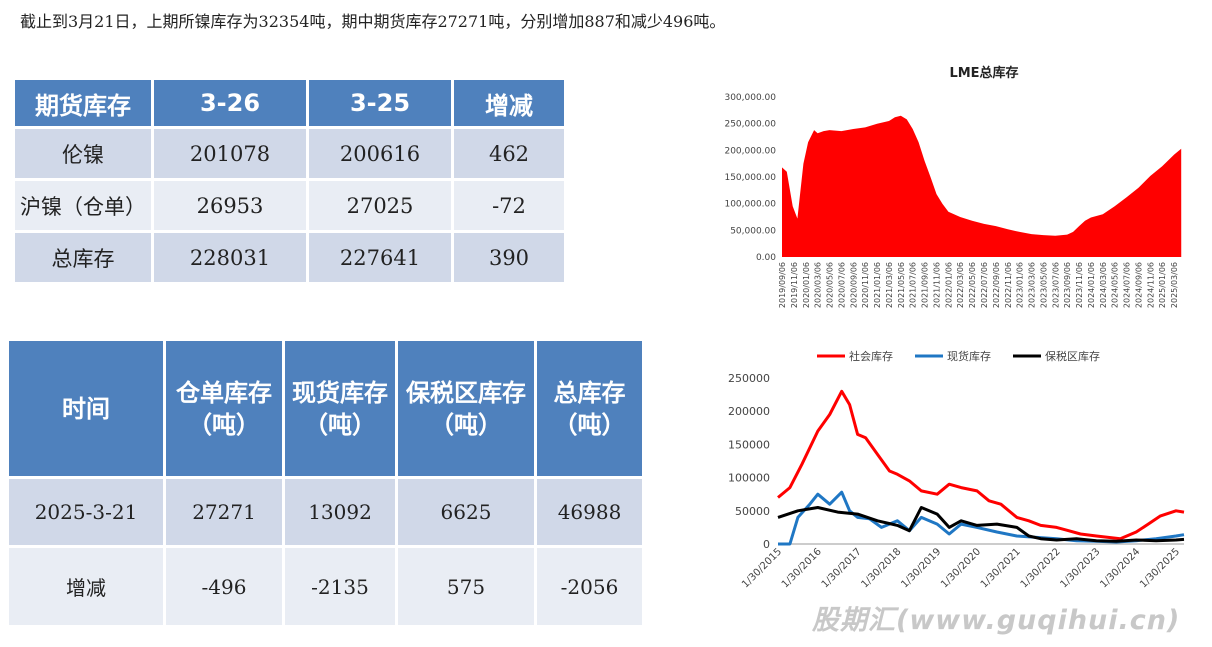 This screenshot has width=1212, height=647. What do you see at coordinates (841, 285) in the screenshot?
I see `x-tick-label: 2020/07/06` at bounding box center [841, 285].